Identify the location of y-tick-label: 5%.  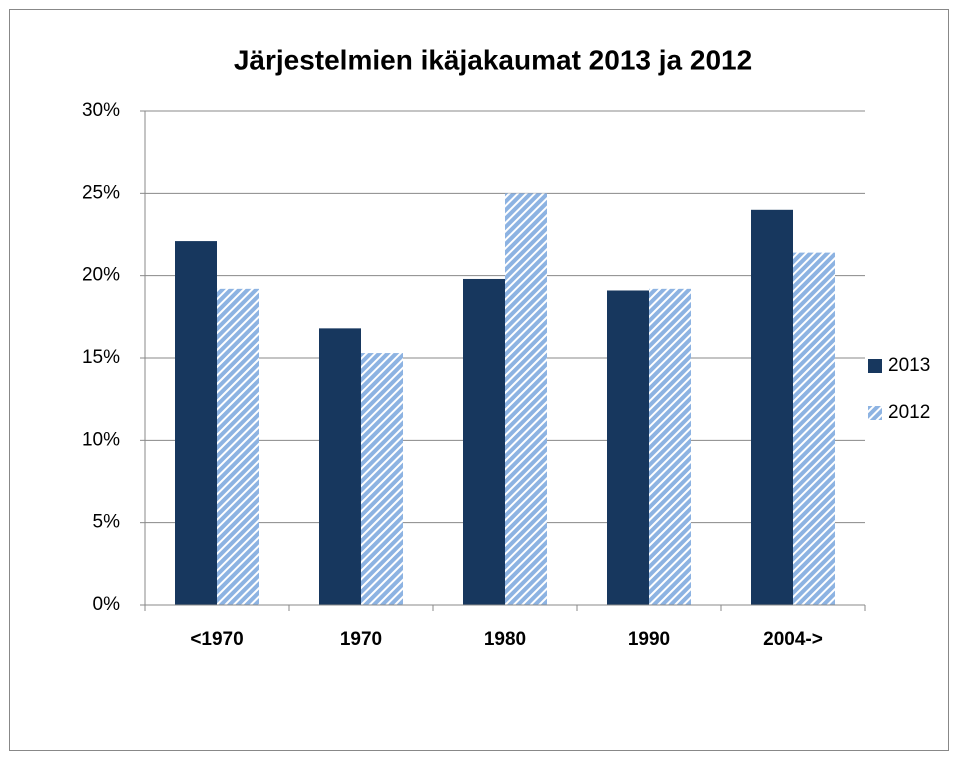
(107, 522).